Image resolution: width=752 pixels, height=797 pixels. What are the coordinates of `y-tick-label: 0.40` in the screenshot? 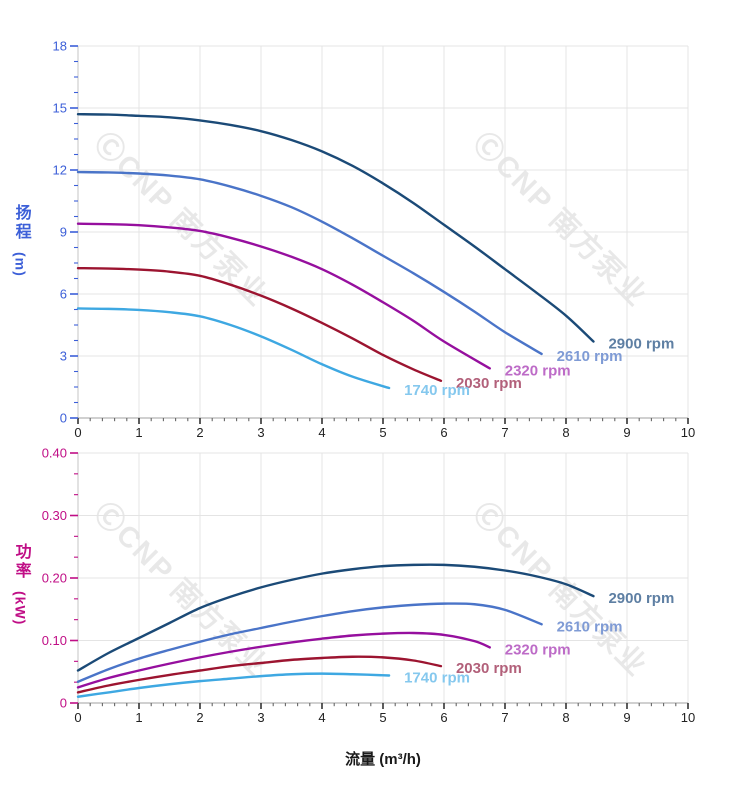 It's located at (54, 453).